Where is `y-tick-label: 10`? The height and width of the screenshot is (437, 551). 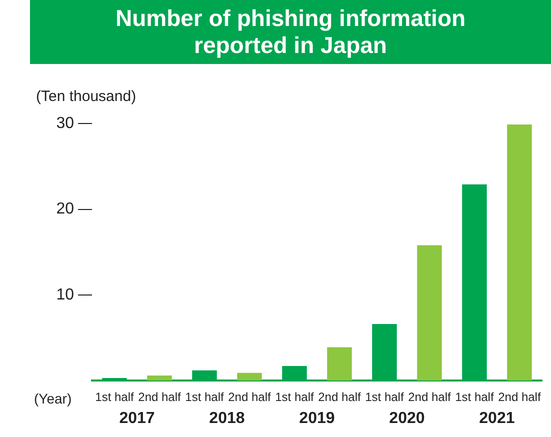 y-tick-label: 10 is located at coordinates (65, 295).